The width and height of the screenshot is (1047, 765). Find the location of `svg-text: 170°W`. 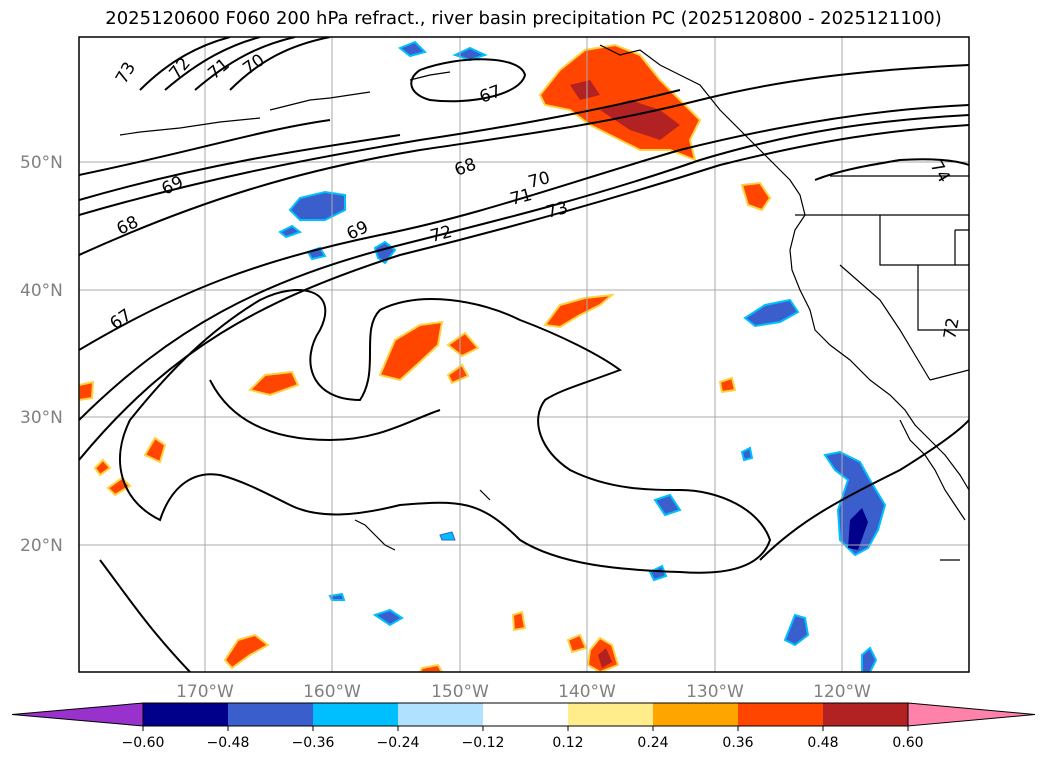

svg-text: 170°W is located at coordinates (205, 692).